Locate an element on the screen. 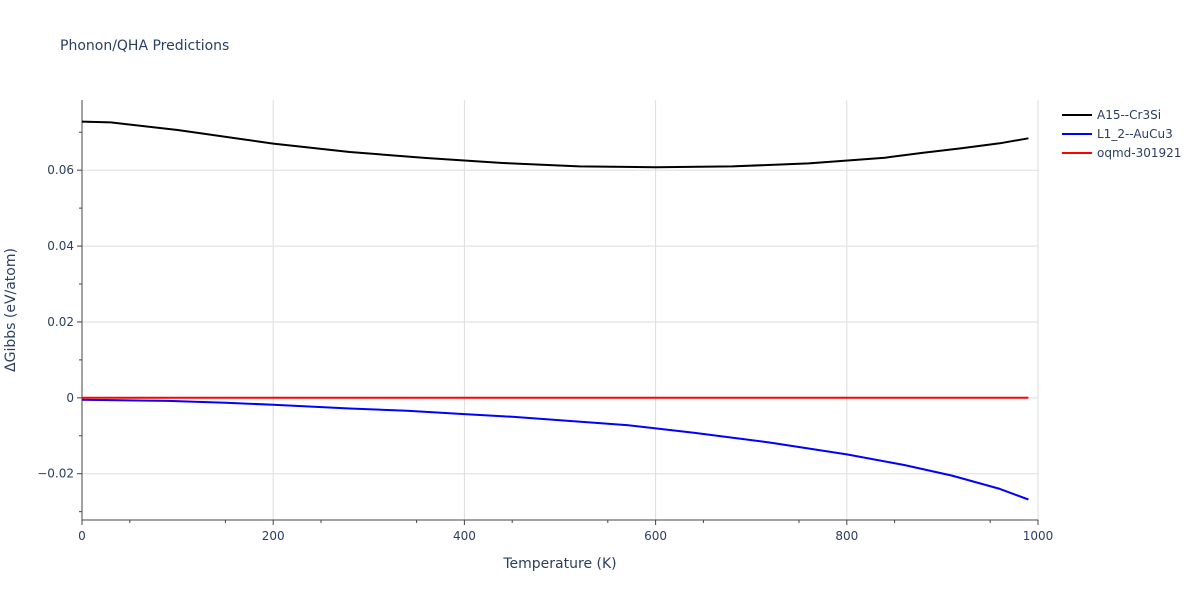 The width and height of the screenshot is (1200, 600). y-tick-label: 0 is located at coordinates (70, 398).